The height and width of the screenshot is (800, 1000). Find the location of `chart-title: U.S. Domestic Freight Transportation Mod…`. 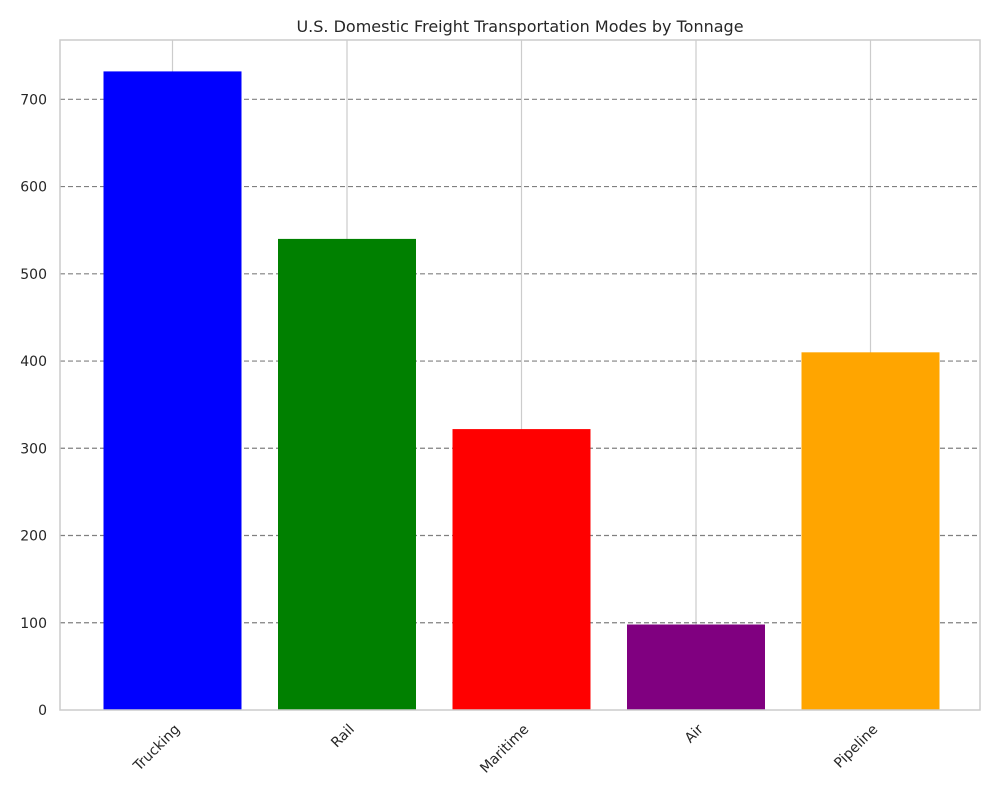

chart-title: U.S. Domestic Freight Transportation Mod… is located at coordinates (519, 26).